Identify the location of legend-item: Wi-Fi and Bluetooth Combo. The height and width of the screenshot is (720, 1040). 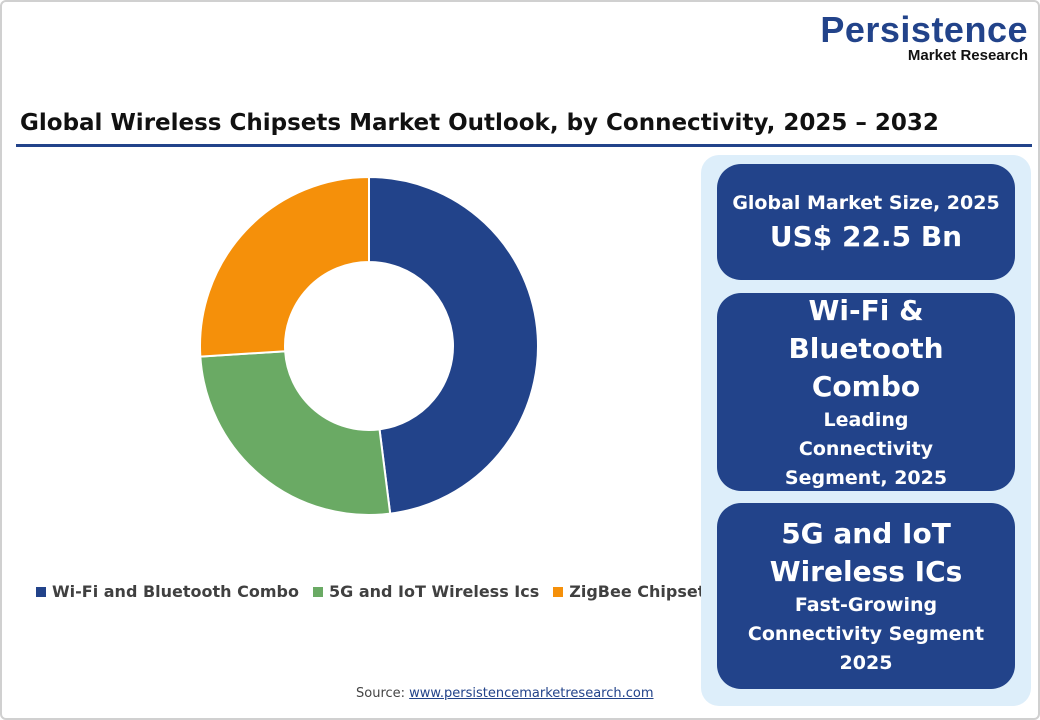
(167, 591).